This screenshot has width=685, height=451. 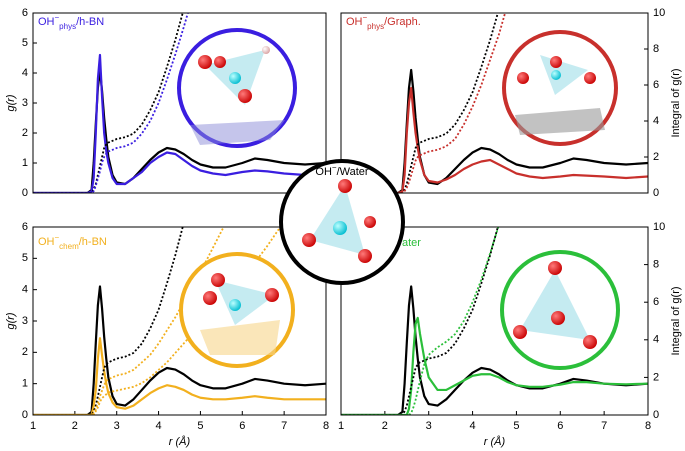 What do you see at coordinates (342, 222) in the screenshot?
I see `center-inset: OH−/Water` at bounding box center [342, 222].